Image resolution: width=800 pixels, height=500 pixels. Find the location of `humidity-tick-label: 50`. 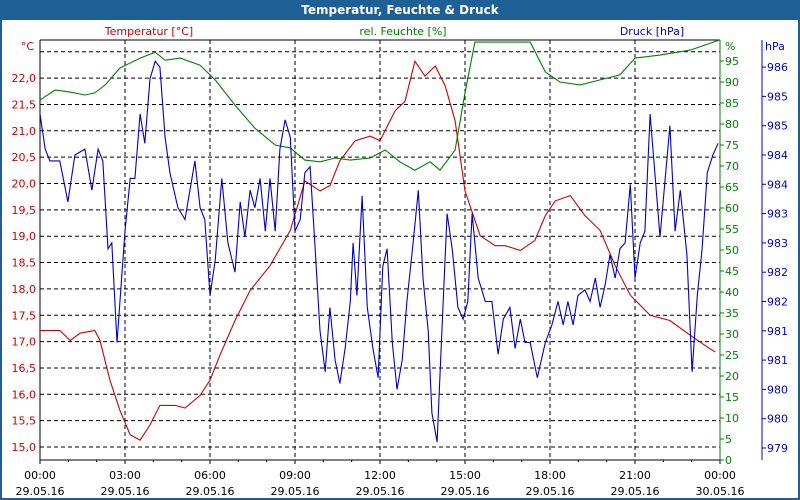

humidity-tick-label: 50 is located at coordinates (732, 250).